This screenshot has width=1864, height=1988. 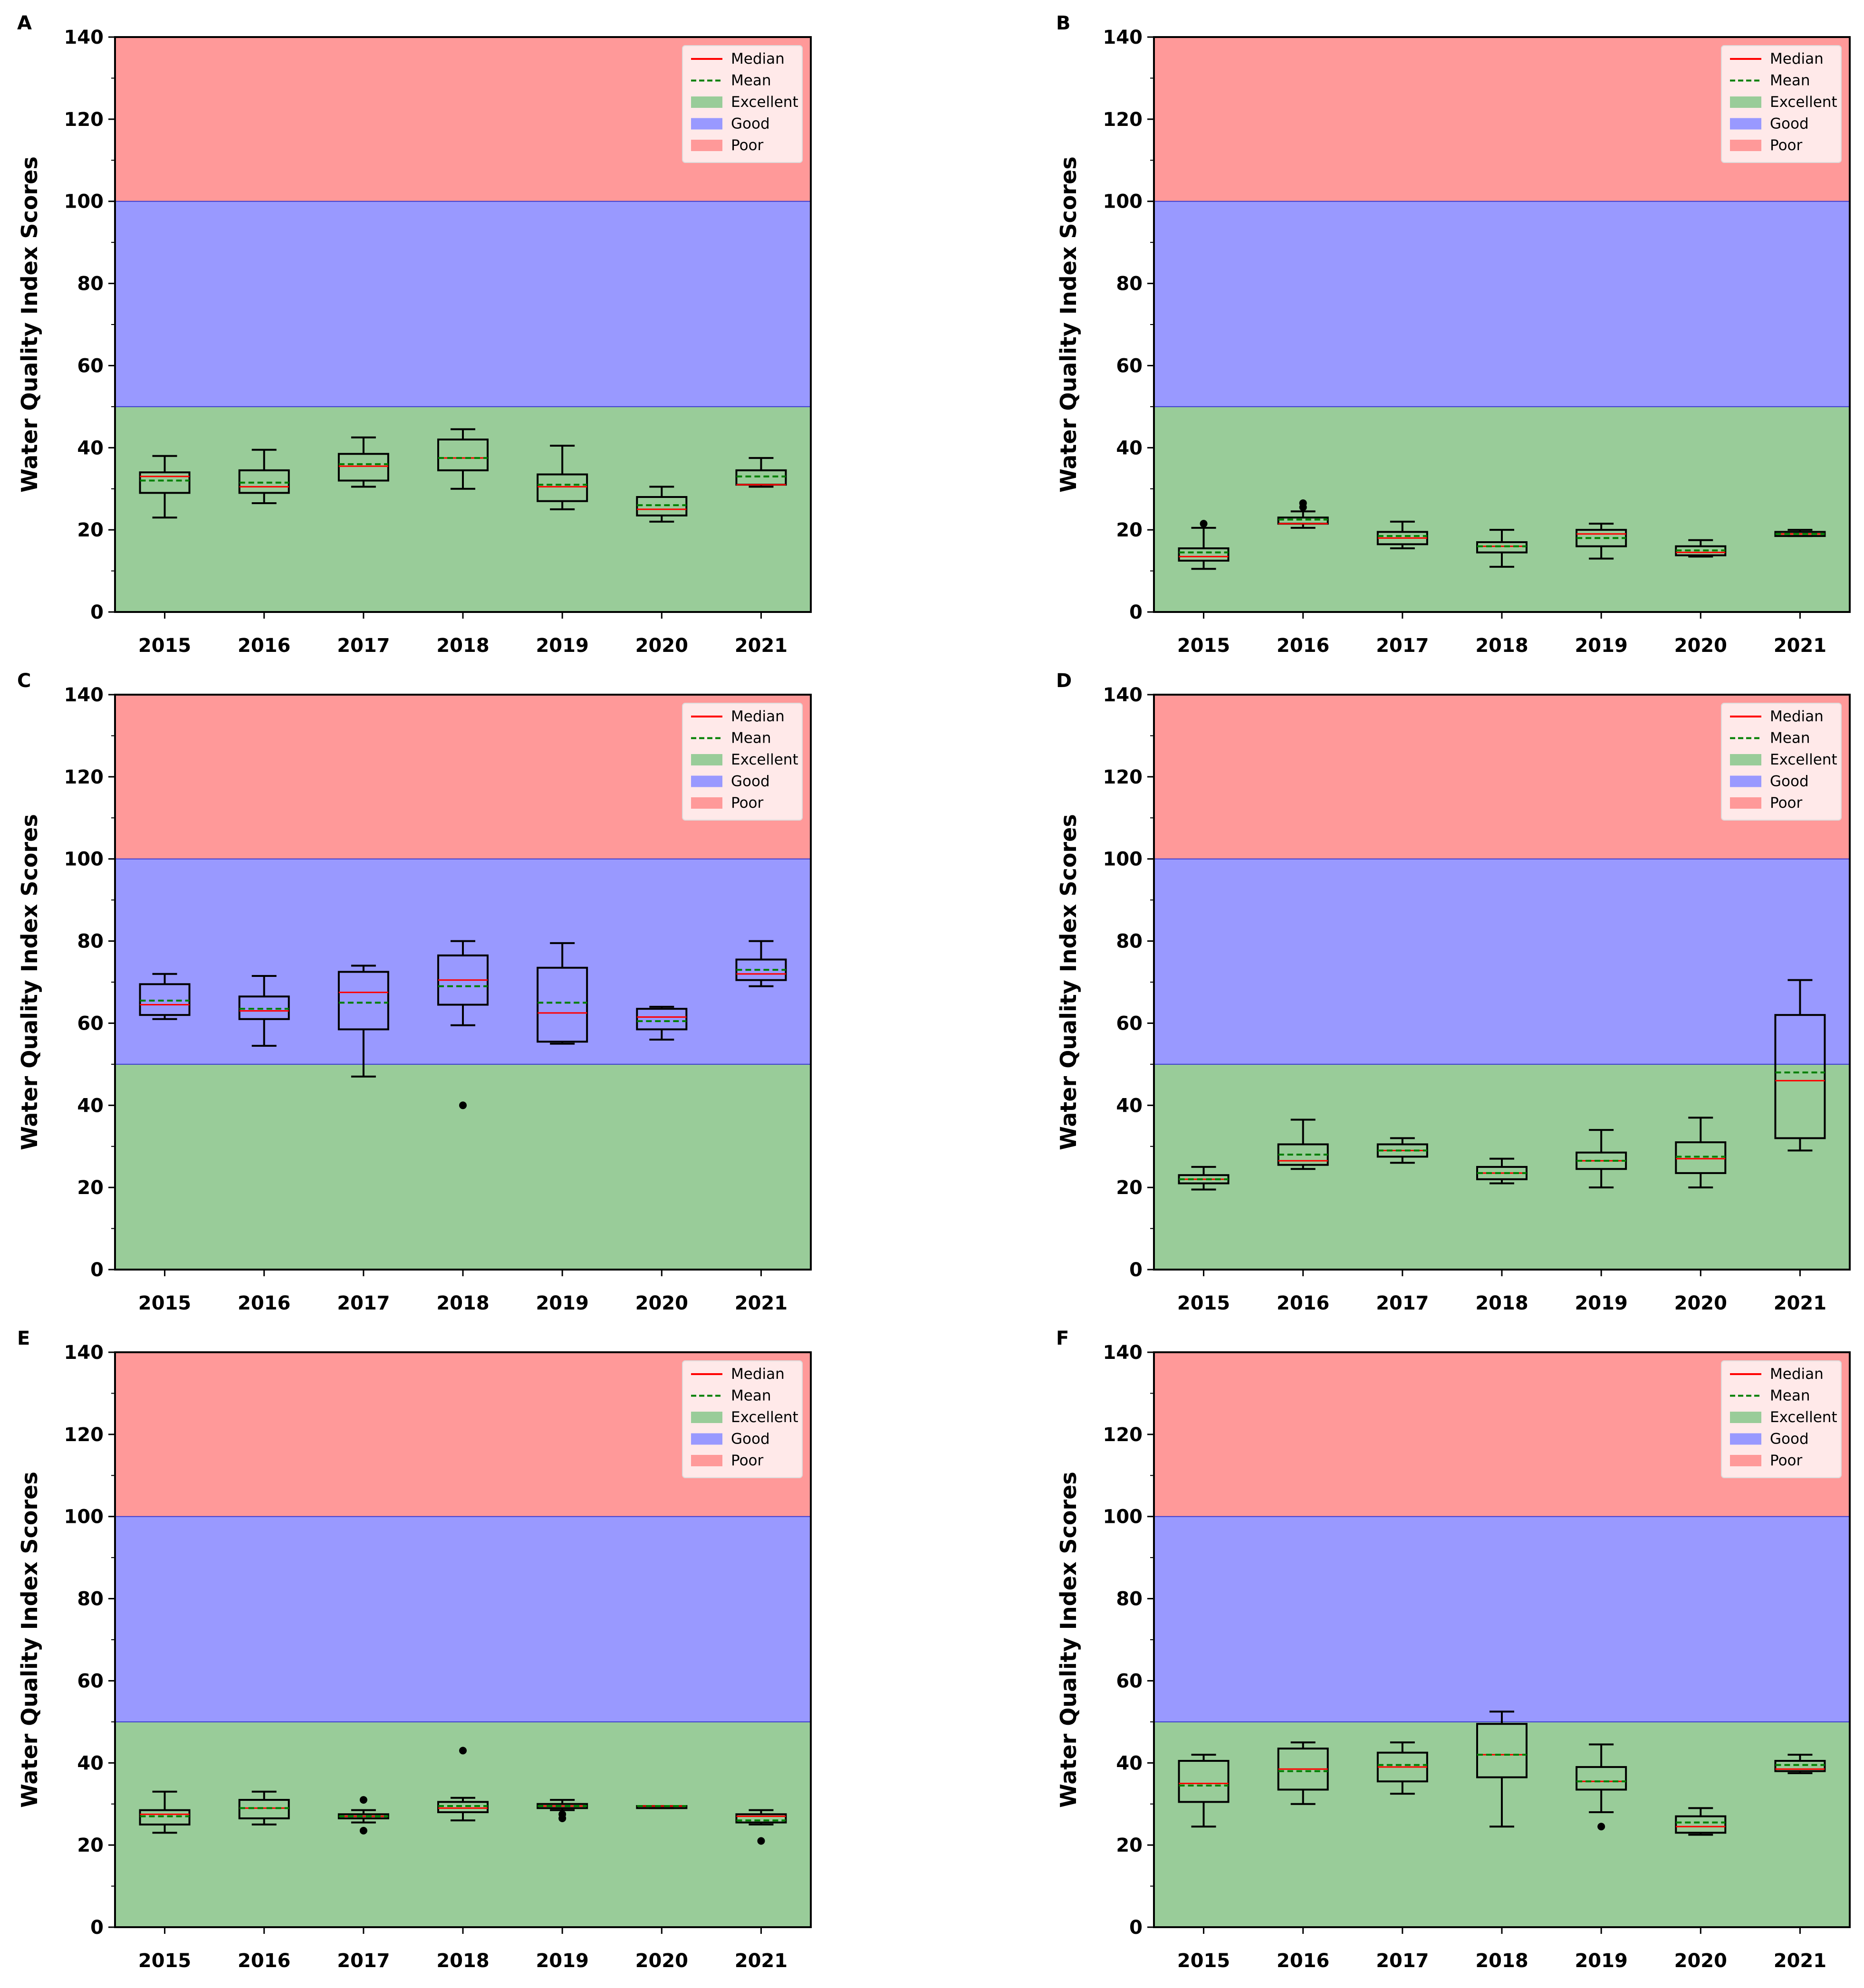 I want to click on legend: Median Mean Excellent Good Poor, so click(x=1781, y=104).